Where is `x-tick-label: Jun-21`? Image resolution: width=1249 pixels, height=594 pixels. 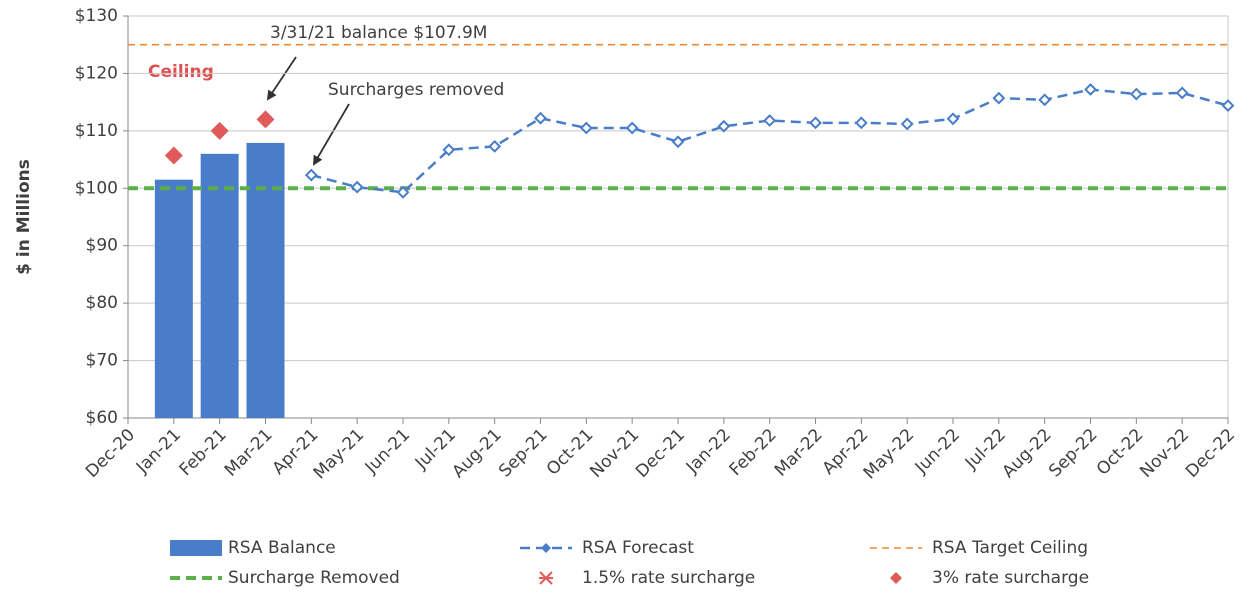 x-tick-label: Jun-21 is located at coordinates (387, 451).